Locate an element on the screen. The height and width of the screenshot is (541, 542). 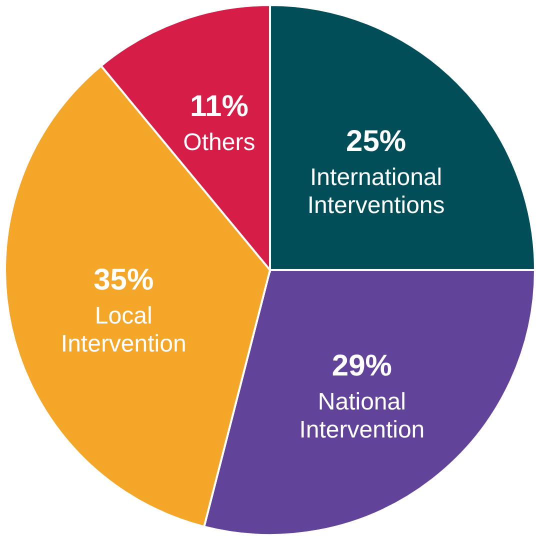
slice-label: National Intervention is located at coordinates (362, 416).